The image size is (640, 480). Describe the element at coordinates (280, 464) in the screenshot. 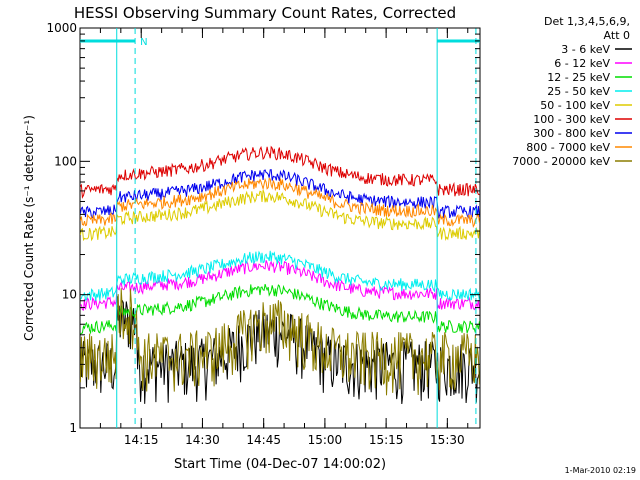

I see `x-axis-label: Start Time (04-Dec-07 14:00:02)` at that location.